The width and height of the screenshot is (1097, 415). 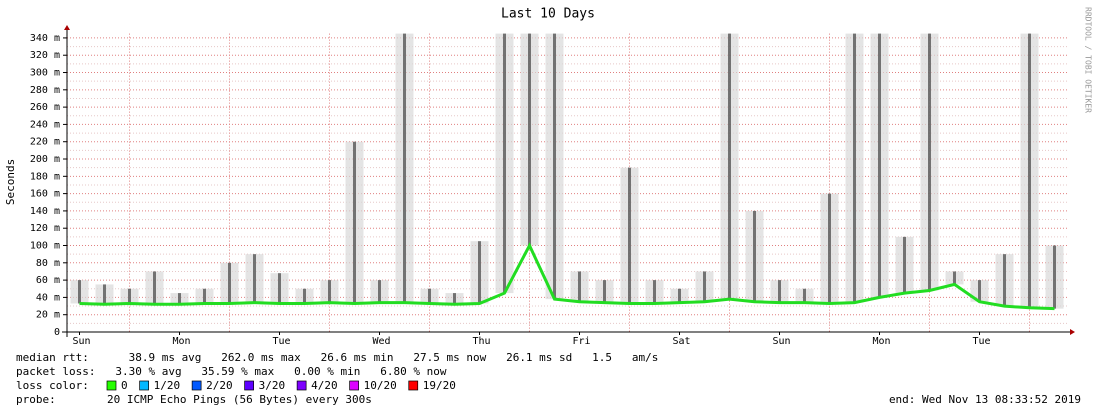 What do you see at coordinates (45, 73) in the screenshot?
I see `y-tick-label: 300 m` at bounding box center [45, 73].